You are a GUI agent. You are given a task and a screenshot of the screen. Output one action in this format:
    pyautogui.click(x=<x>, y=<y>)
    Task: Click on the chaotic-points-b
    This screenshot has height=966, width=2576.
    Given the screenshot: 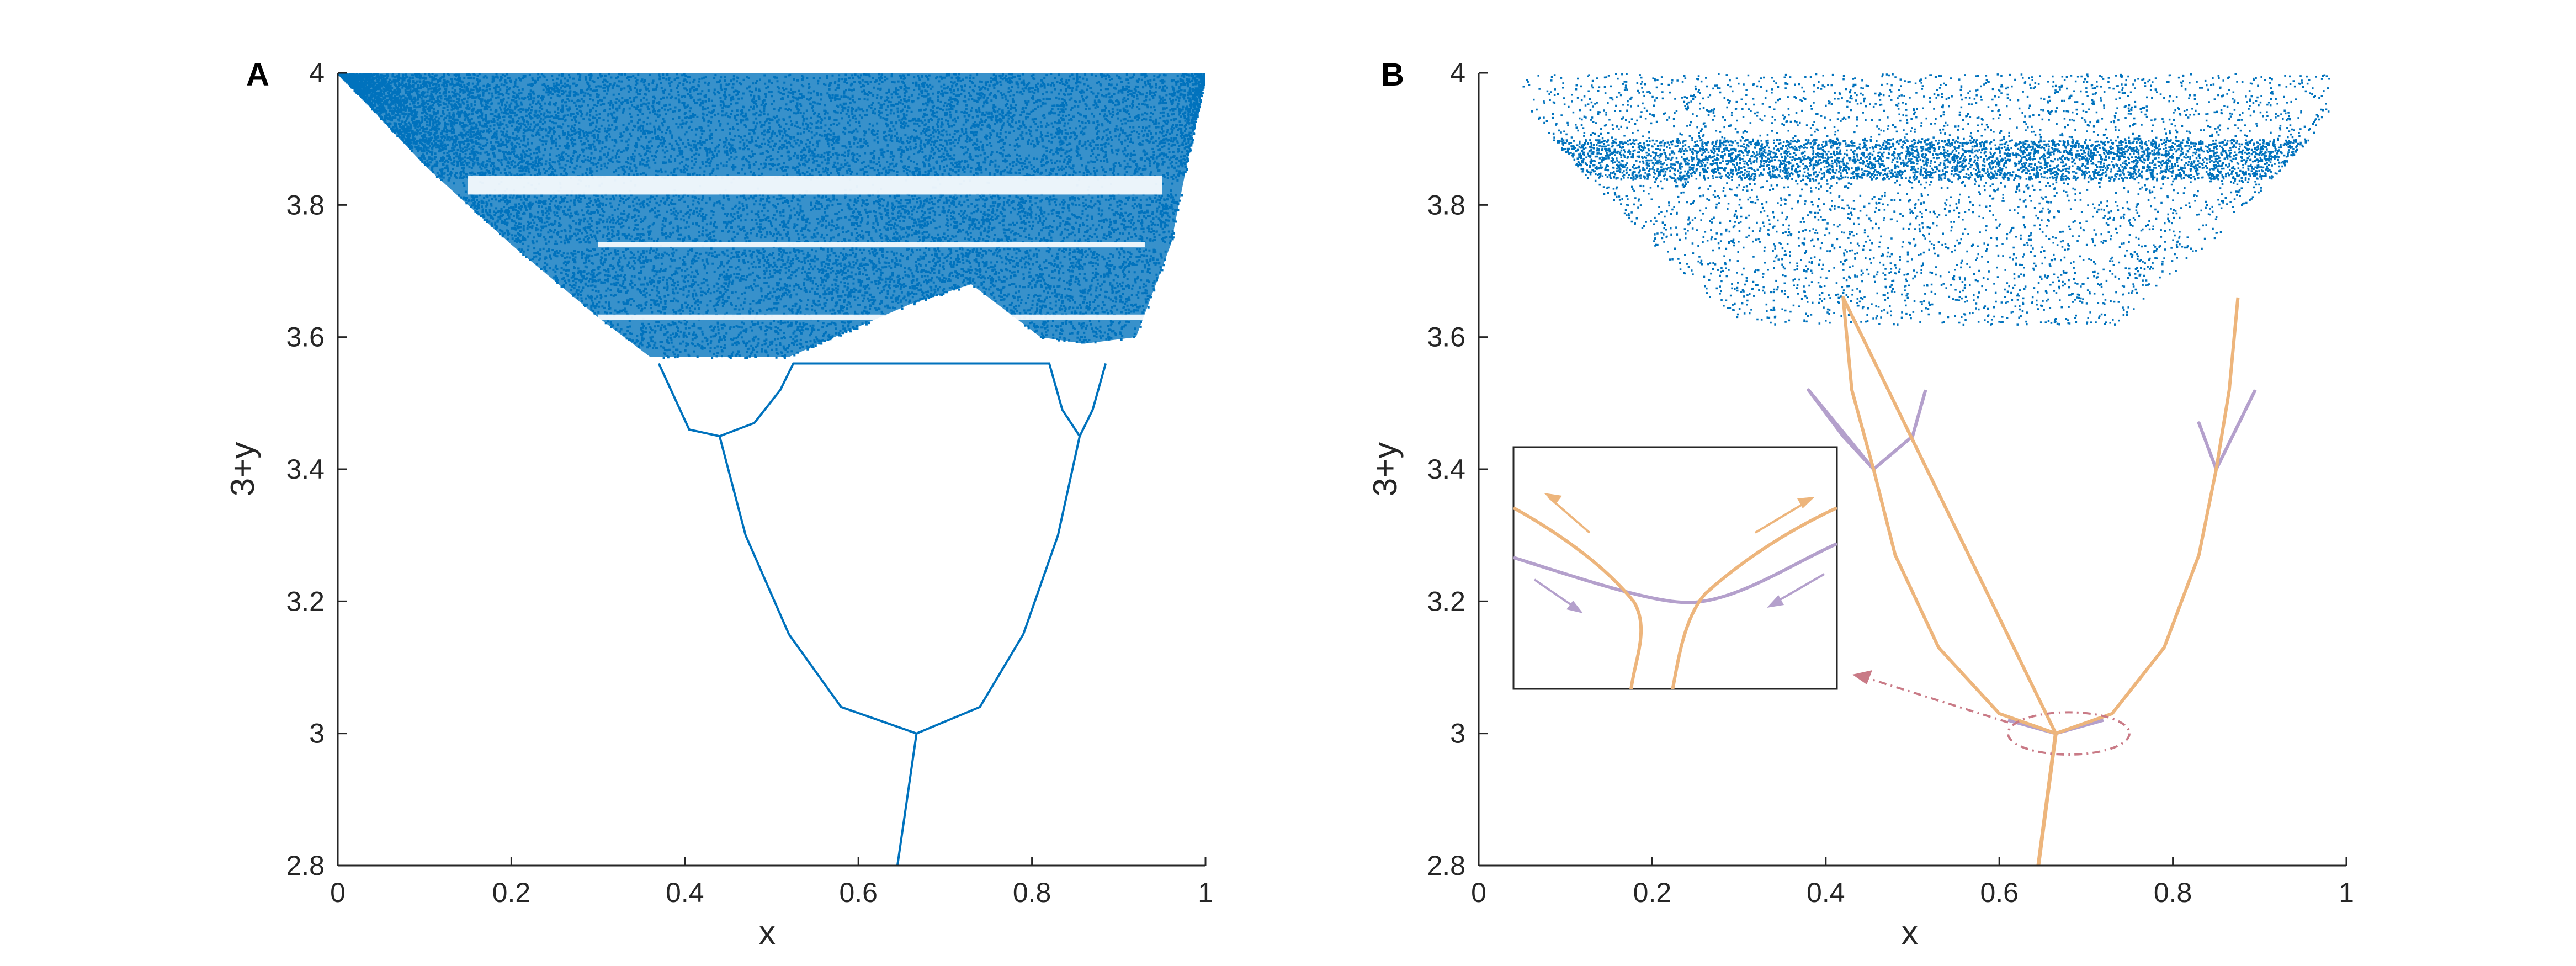 What is the action you would take?
    pyautogui.click(x=1926, y=200)
    